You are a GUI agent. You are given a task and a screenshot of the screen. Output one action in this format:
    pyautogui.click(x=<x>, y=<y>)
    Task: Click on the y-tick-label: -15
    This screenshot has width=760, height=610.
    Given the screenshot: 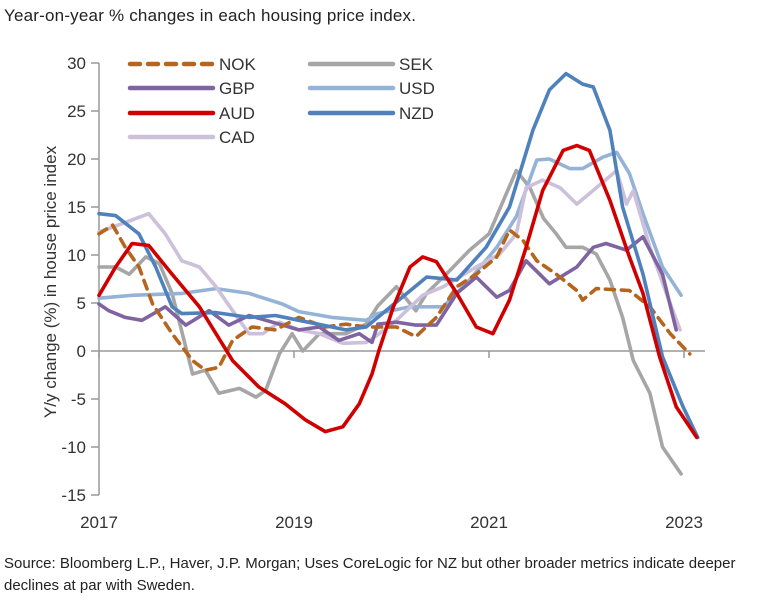 What is the action you would take?
    pyautogui.click(x=73, y=495)
    